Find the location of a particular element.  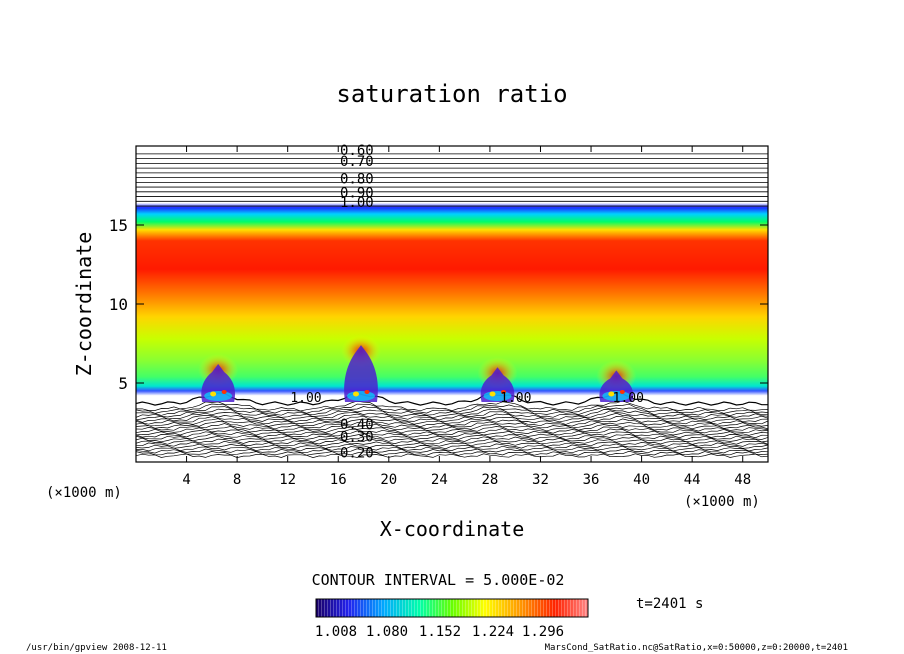

x-tick-label: 16 is located at coordinates (338, 480).